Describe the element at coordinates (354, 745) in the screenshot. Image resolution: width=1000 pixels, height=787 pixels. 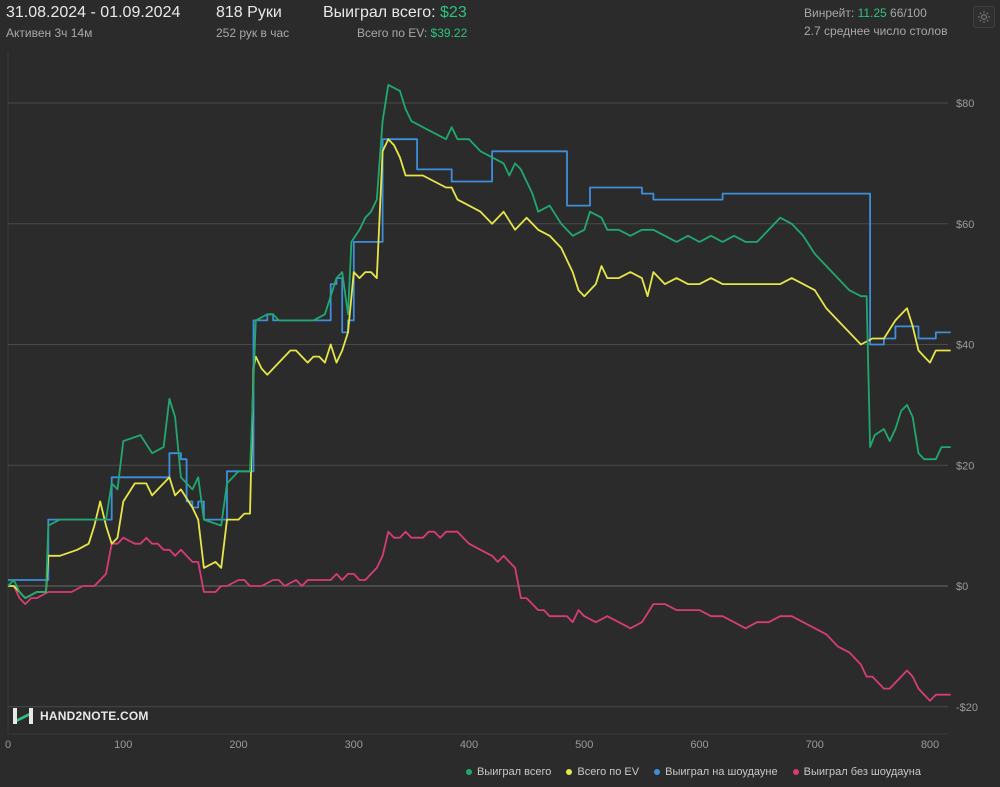
I see `x-tick-label: 300` at that location.